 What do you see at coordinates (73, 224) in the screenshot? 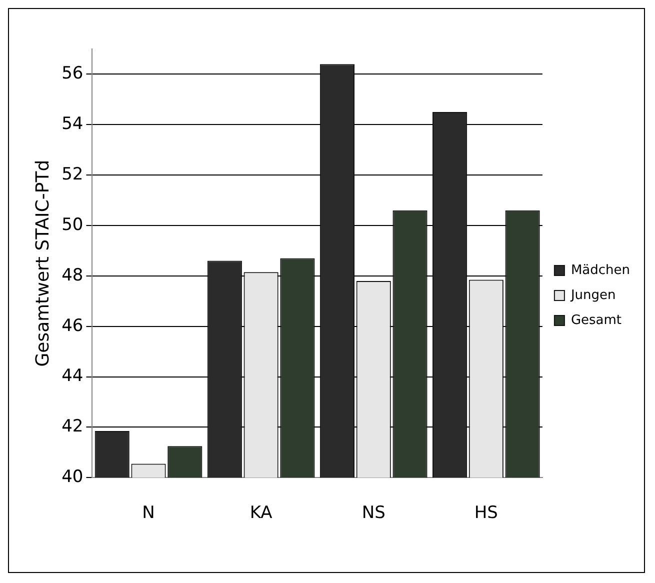
I see `y-tick-label: 50` at bounding box center [73, 224].